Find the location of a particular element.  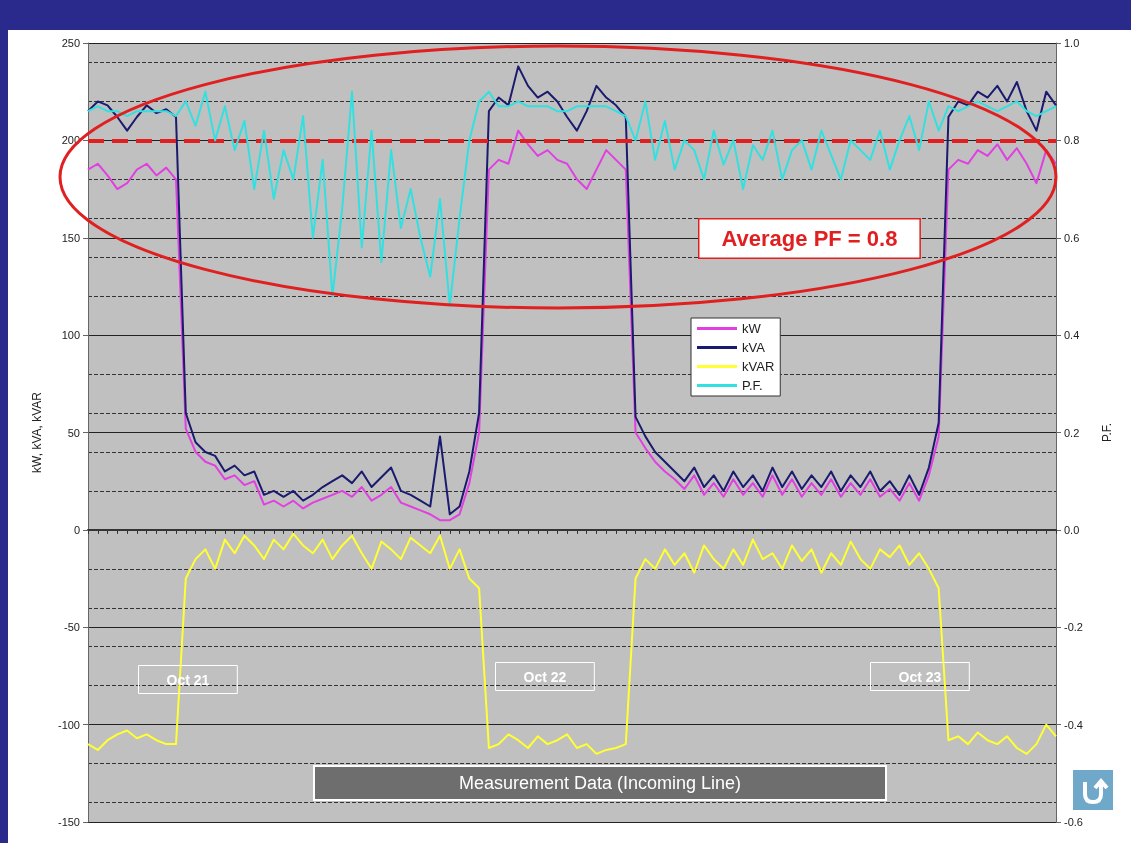

y2-tick-label: 0.6 is located at coordinates (1072, 237).